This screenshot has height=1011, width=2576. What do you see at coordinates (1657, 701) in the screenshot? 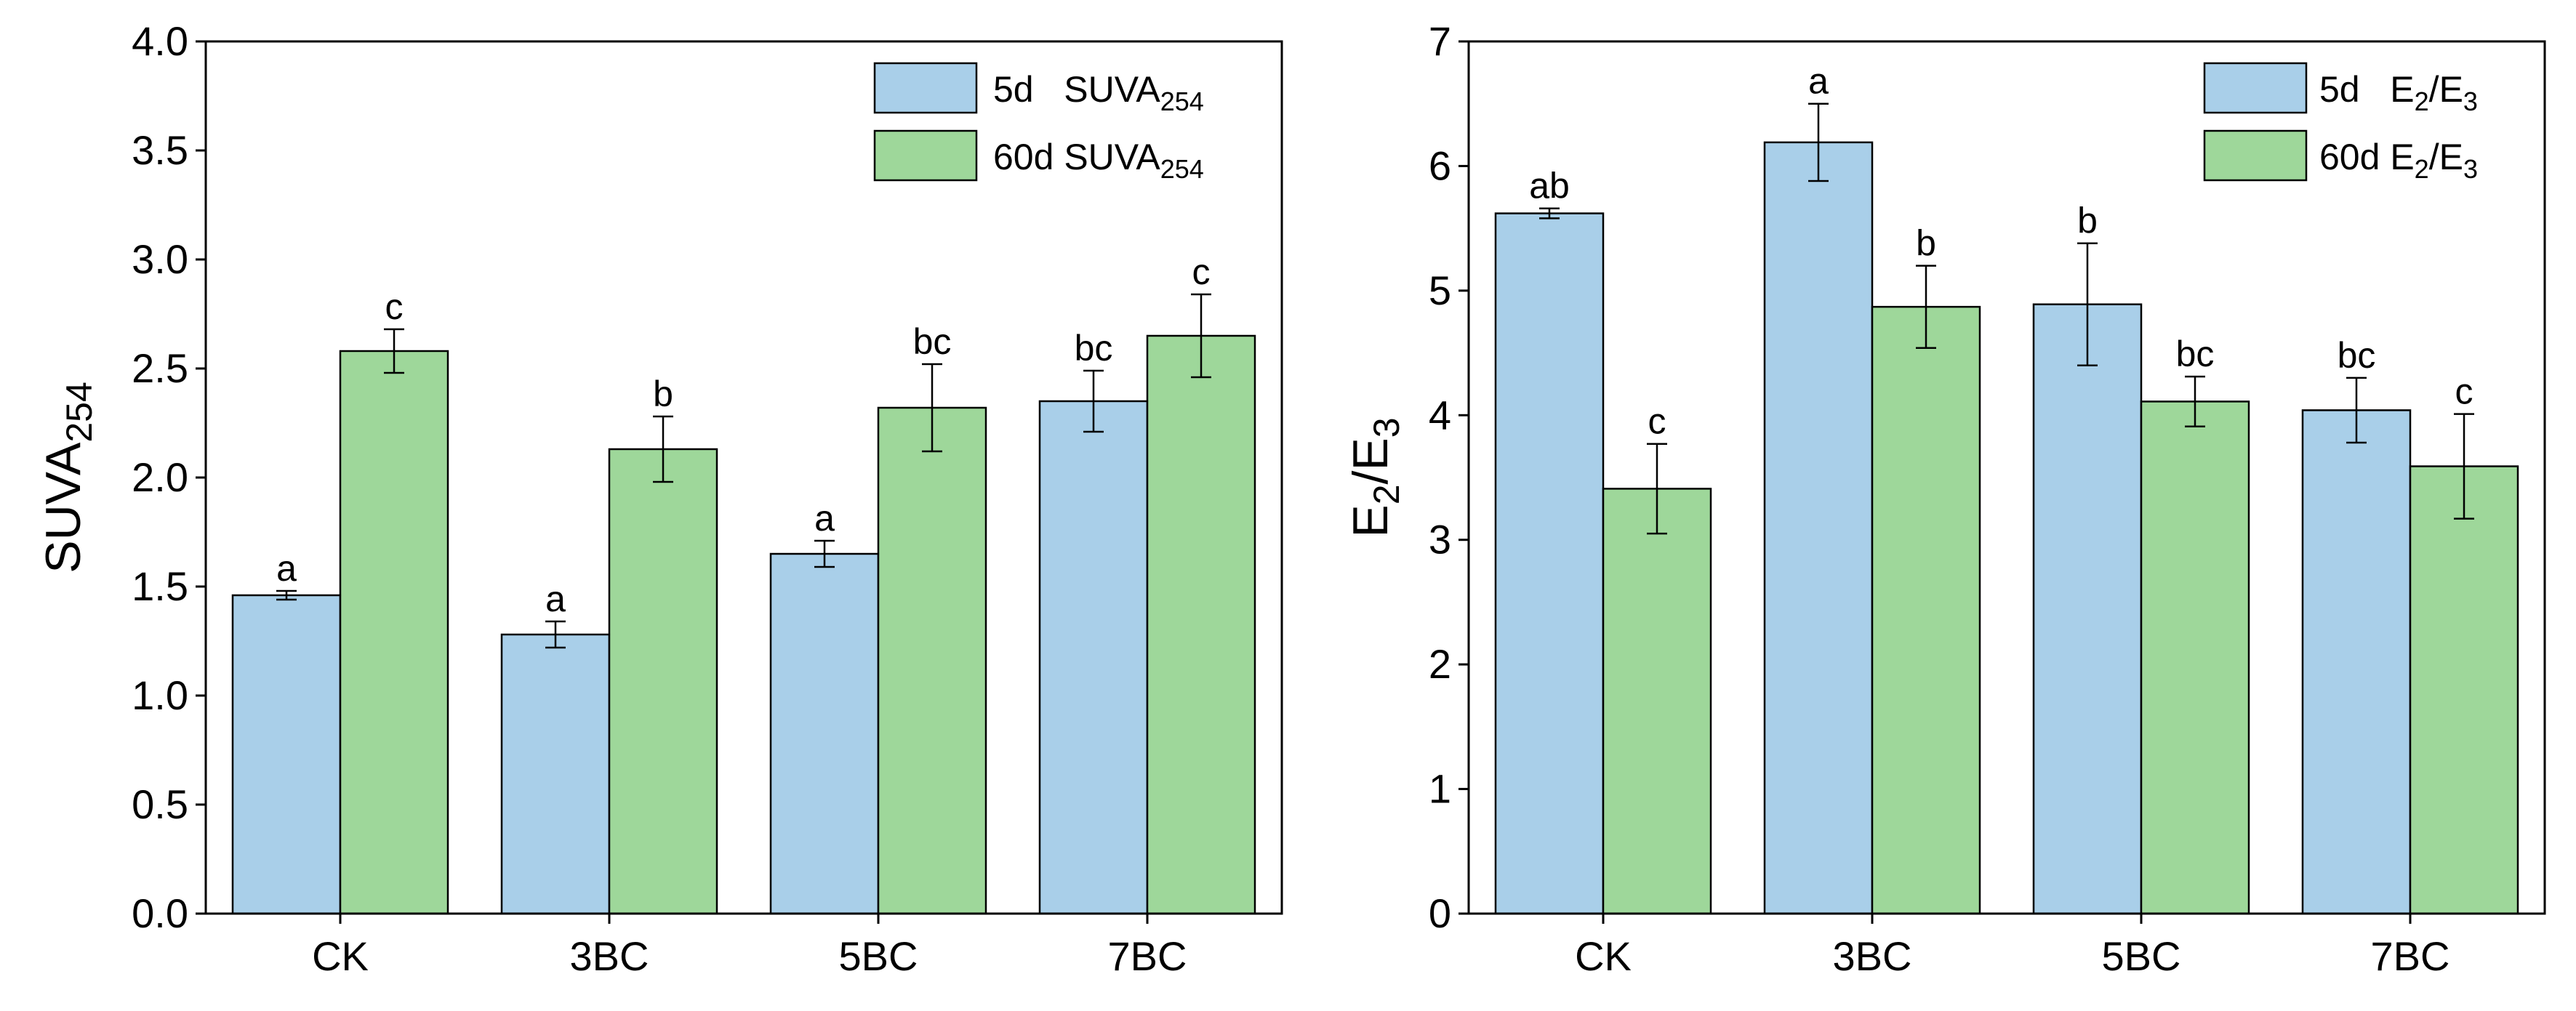
I see `e2e3-bar-60d-ck` at bounding box center [1657, 701].